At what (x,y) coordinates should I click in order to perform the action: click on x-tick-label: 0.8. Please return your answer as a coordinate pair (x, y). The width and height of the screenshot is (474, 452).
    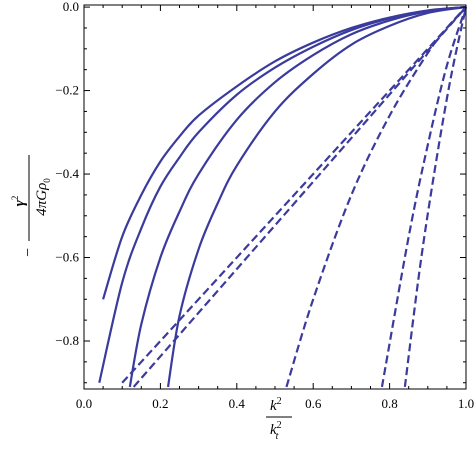
    Looking at the image, I should click on (389, 403).